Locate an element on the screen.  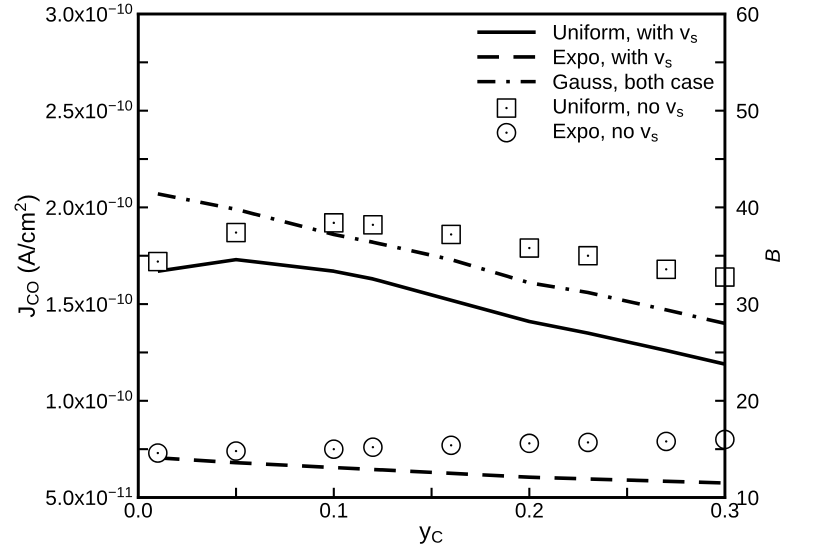
y-tick-label: 3.0x10$^{−10}$ is located at coordinates (89, 13).